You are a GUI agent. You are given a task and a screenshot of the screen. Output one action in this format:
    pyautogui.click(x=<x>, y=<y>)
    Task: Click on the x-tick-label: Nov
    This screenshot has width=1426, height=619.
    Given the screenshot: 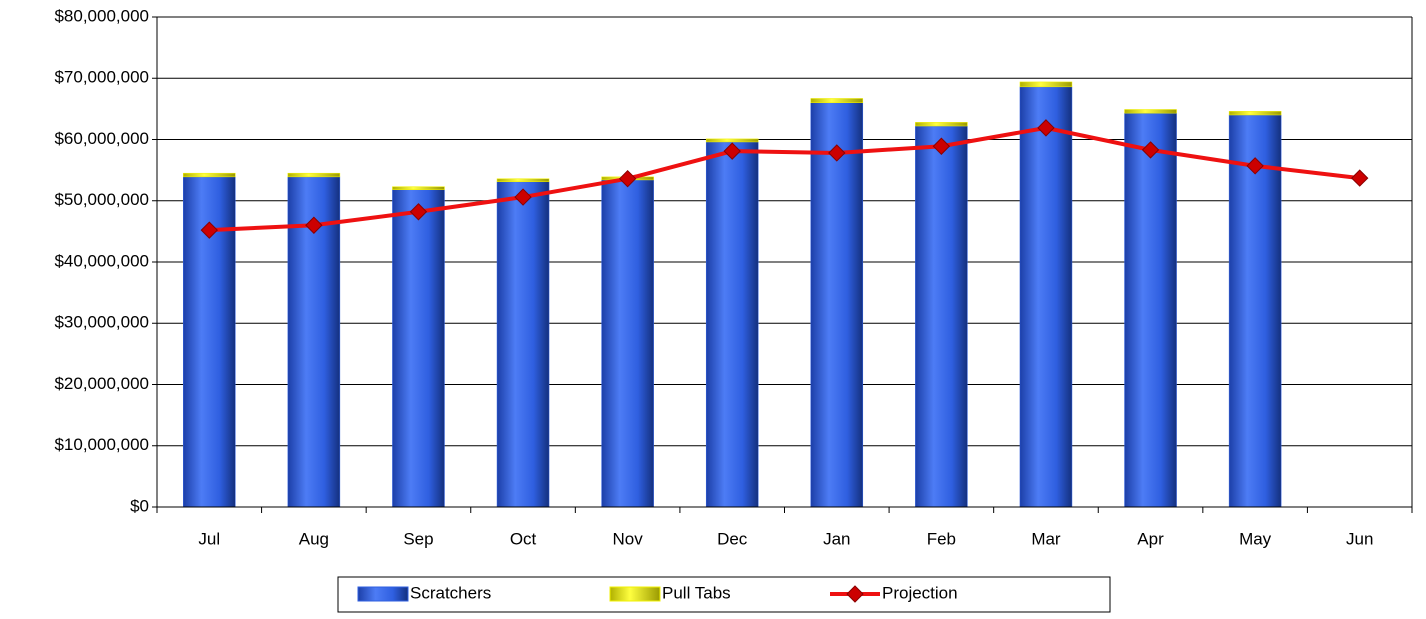 What is the action you would take?
    pyautogui.click(x=628, y=538)
    